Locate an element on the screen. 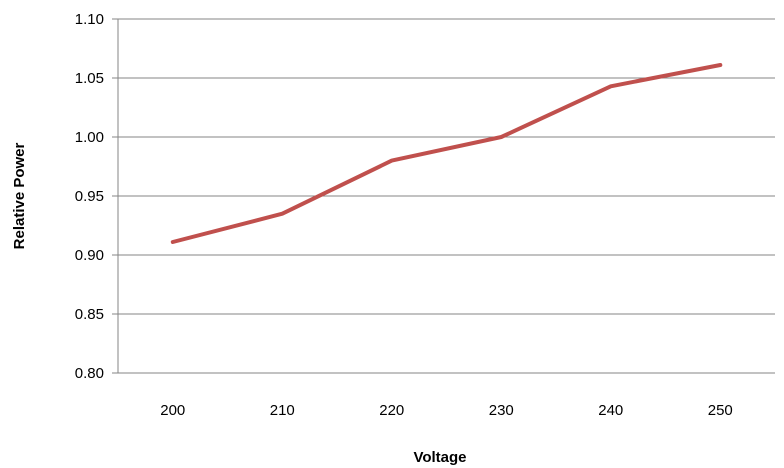 The image size is (784, 468). y-tick-label: 0.90 is located at coordinates (89, 255).